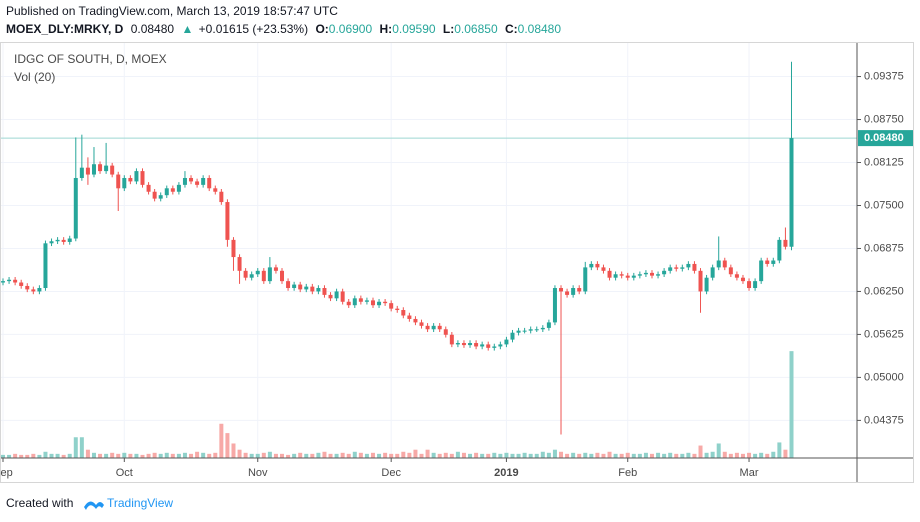  I want to click on x-tick-label: Dec, so click(391, 473).